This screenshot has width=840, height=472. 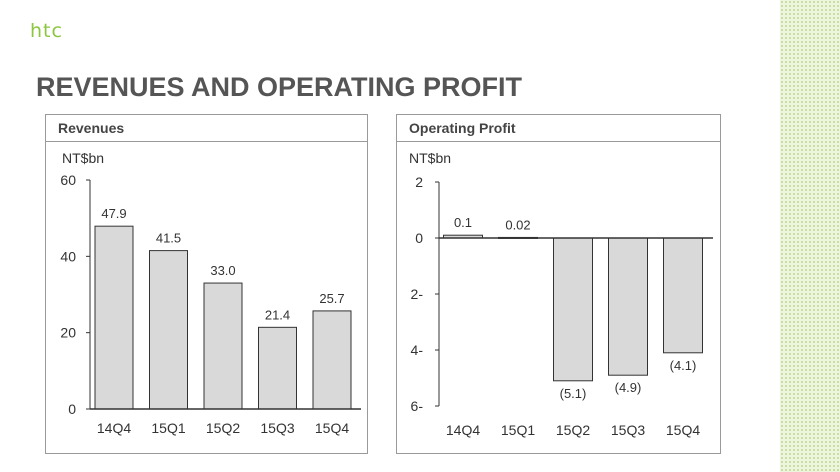 What do you see at coordinates (683, 365) in the screenshot?
I see `data-label: (4.1)` at bounding box center [683, 365].